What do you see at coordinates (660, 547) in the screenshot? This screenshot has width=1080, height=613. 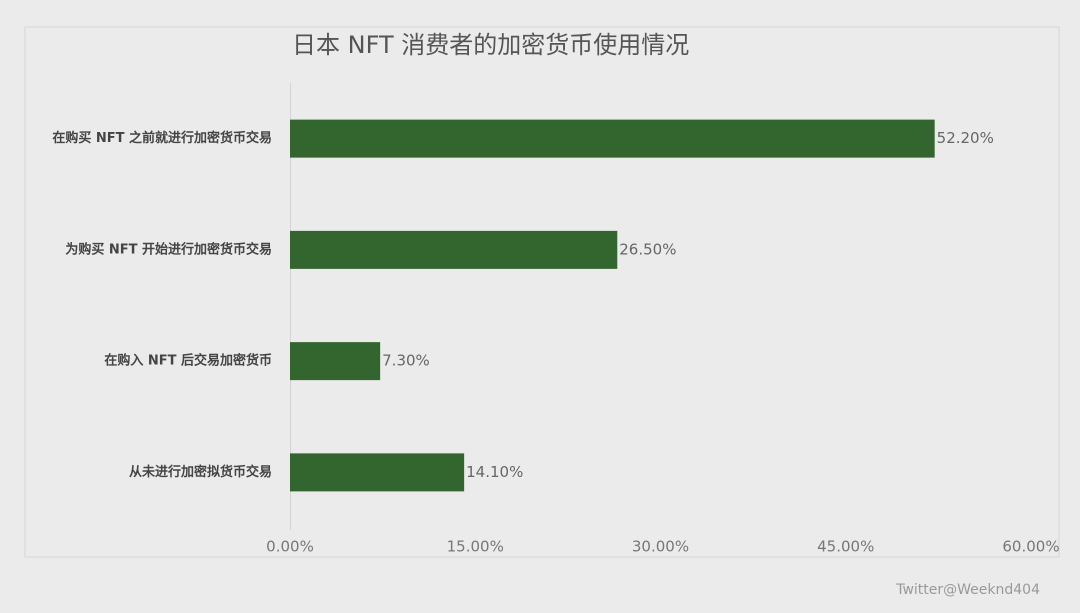 I see `x-tick-label: 30.00%` at bounding box center [660, 547].